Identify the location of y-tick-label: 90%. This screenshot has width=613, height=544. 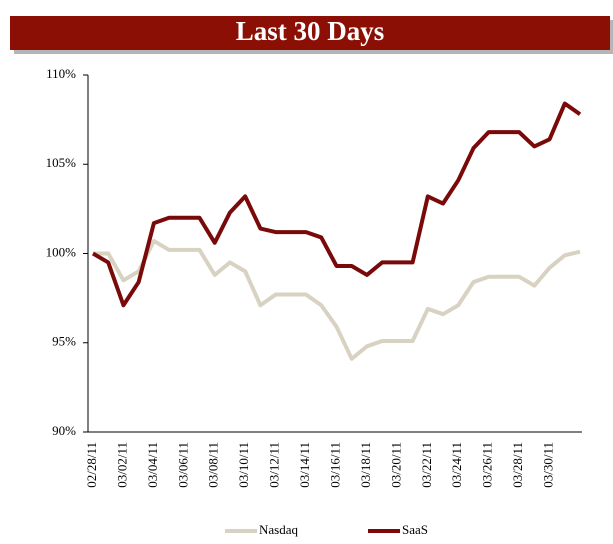
(64, 430).